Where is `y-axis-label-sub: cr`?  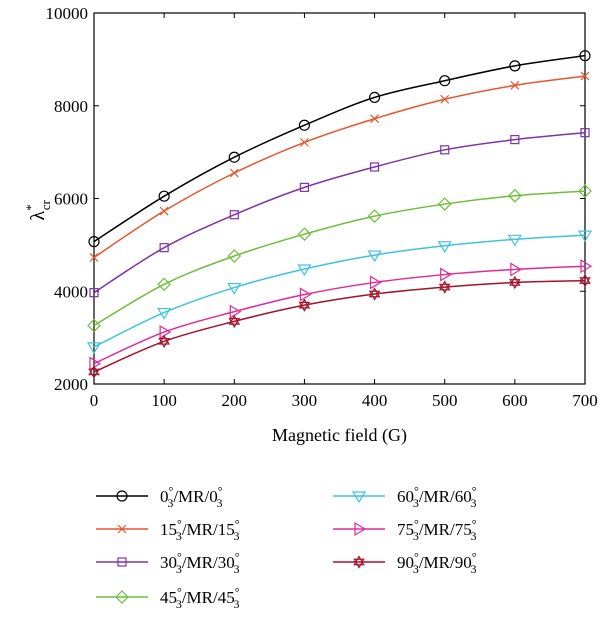
y-axis-label-sub: cr is located at coordinates (45, 205).